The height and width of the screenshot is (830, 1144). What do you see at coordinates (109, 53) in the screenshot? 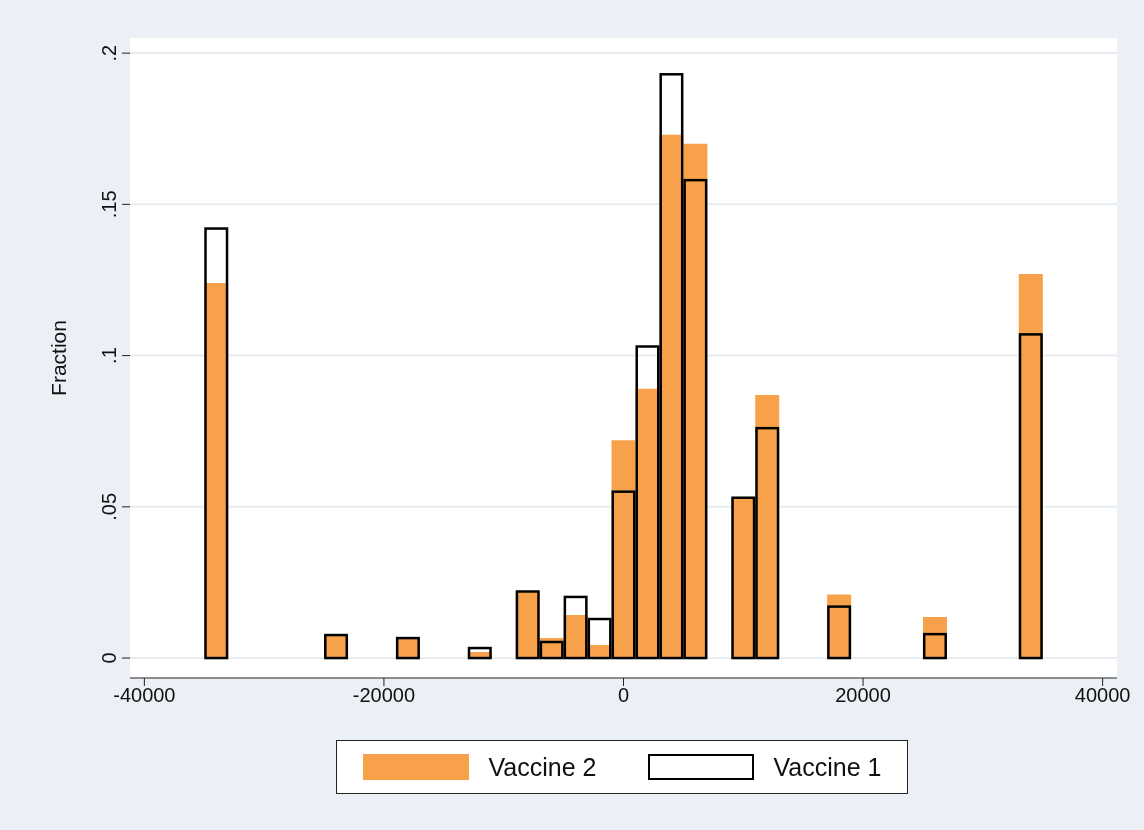
I see `y-tick-label: .2` at bounding box center [109, 53].